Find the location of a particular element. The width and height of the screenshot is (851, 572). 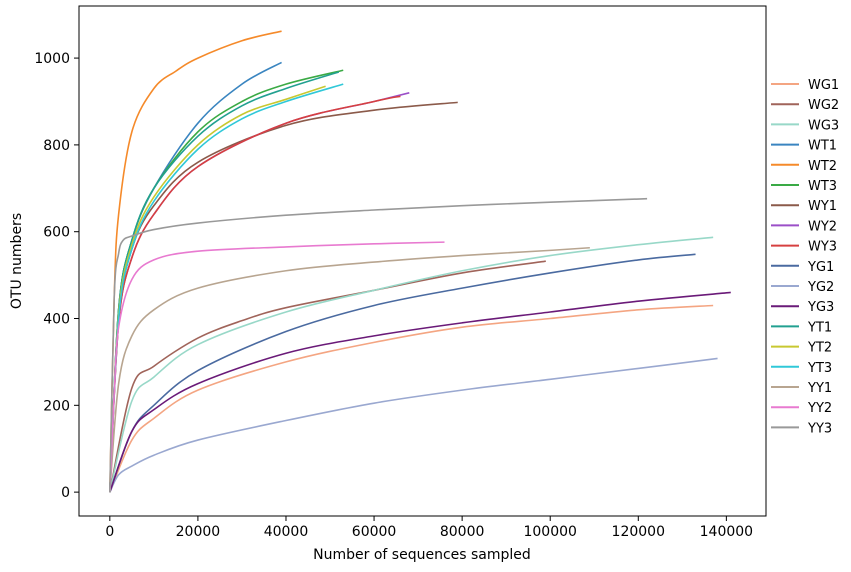

x-tick-label: 100000 is located at coordinates (549, 532).